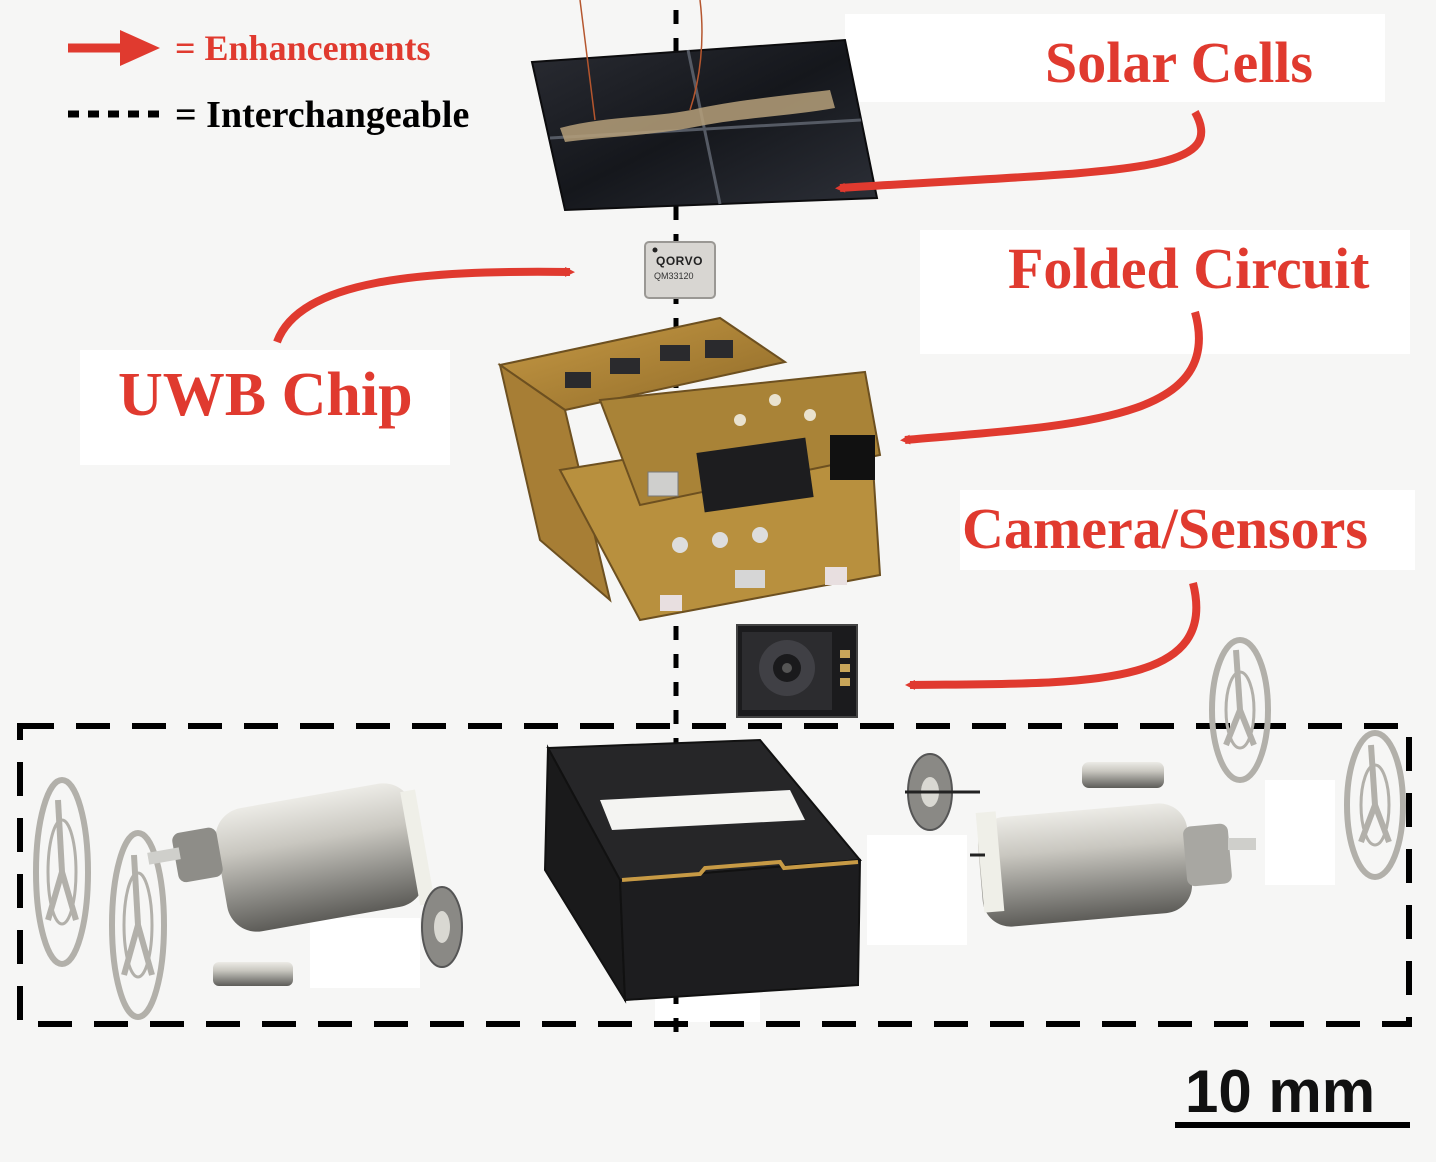 The image size is (1436, 1162). What do you see at coordinates (1115, 865) in the screenshot?
I see `right-motor` at bounding box center [1115, 865].